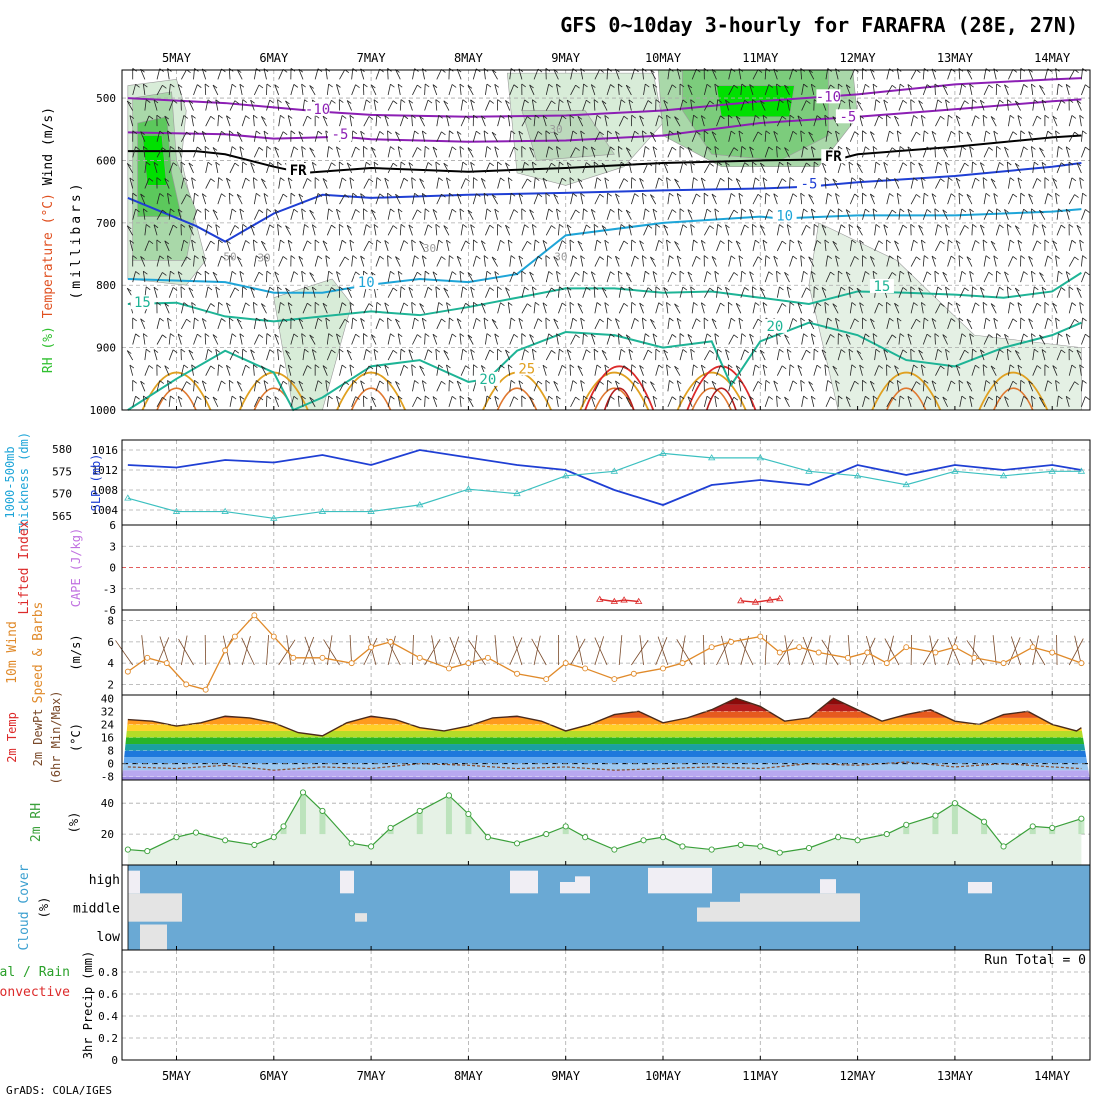 The height and width of the screenshot is (1100, 1100). Describe the element at coordinates (109, 937) in the screenshot. I see `cloud-row-label: low` at that location.